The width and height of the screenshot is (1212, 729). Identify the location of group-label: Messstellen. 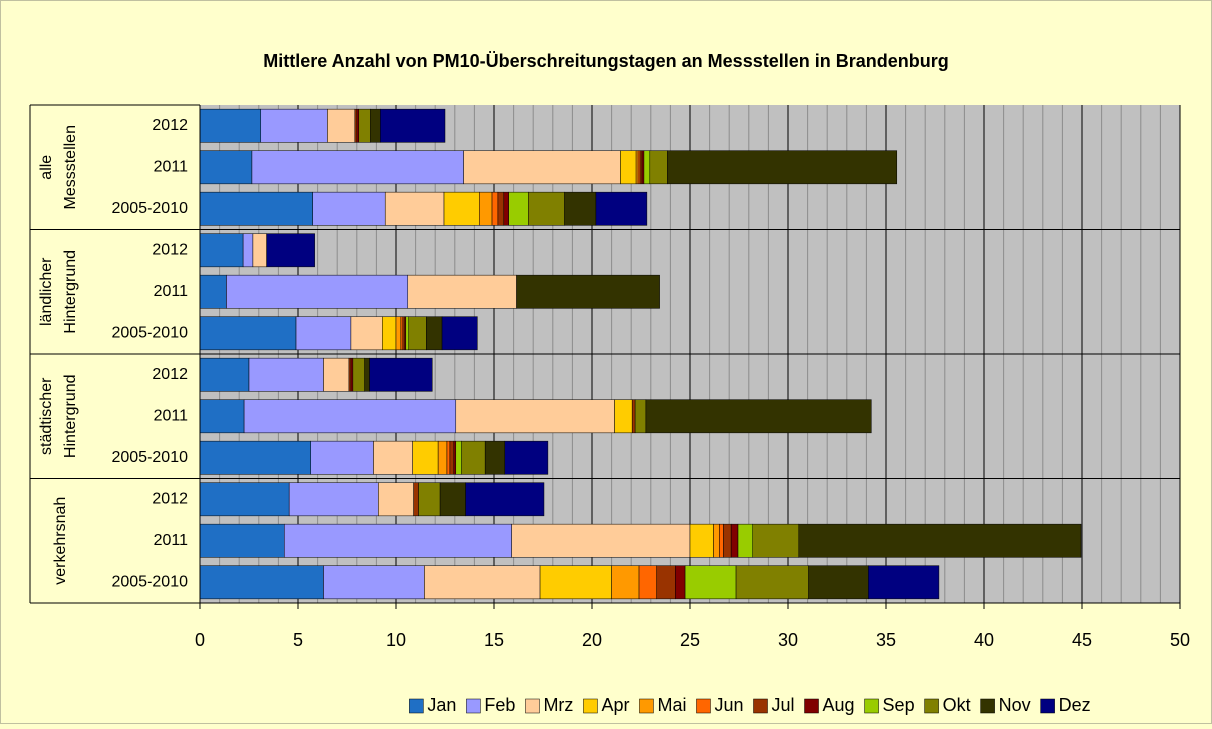
(70, 167).